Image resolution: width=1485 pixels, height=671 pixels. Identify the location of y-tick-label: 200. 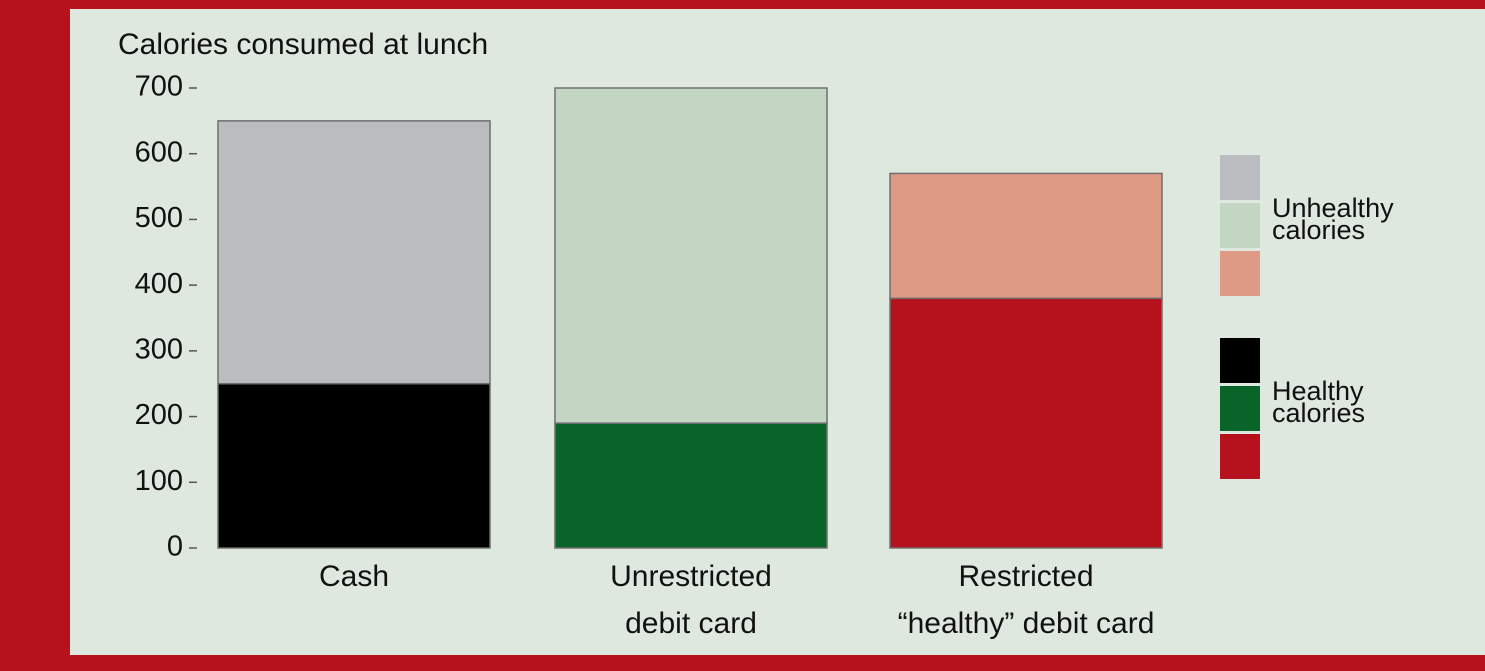
(159, 415).